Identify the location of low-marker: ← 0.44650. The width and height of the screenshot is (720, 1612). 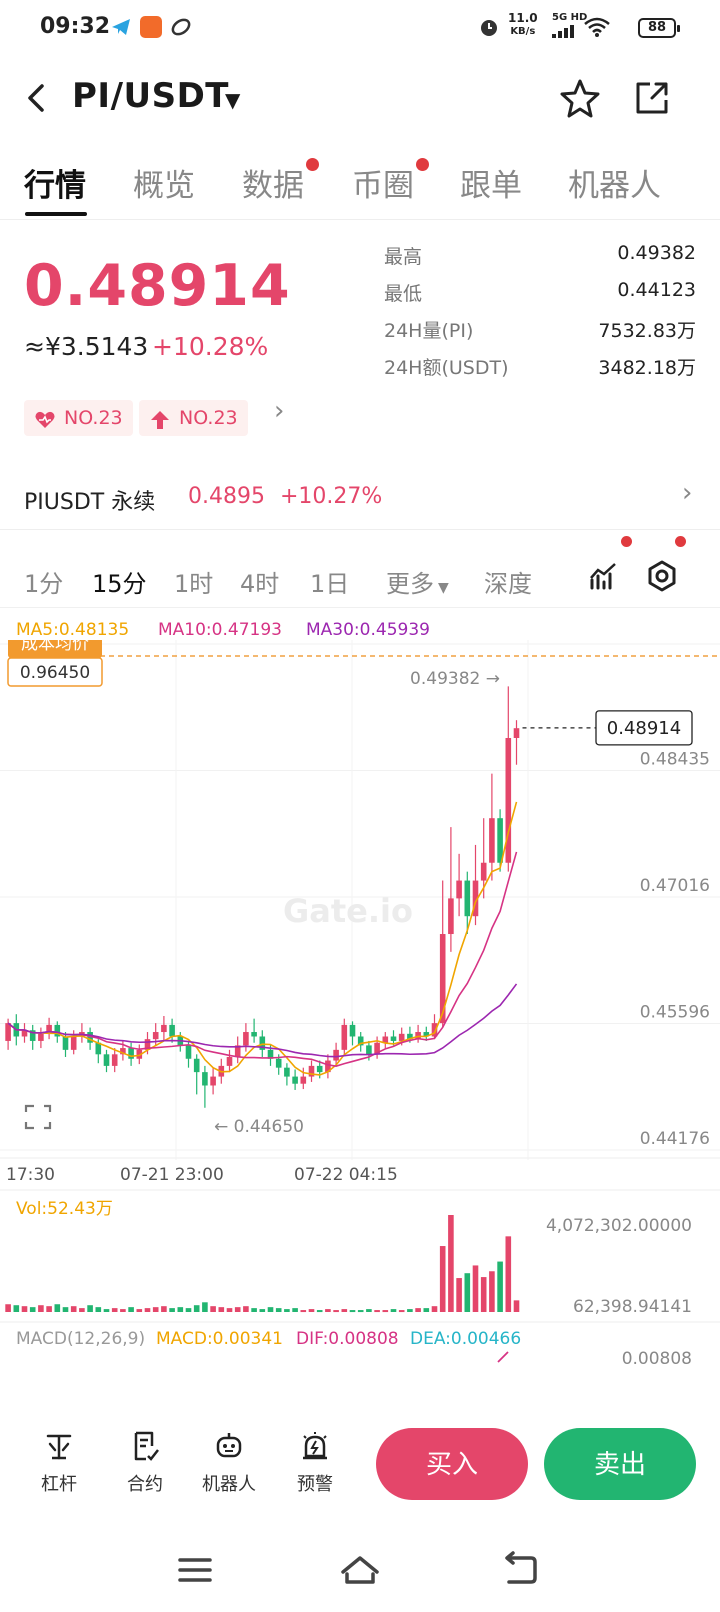
(259, 1127).